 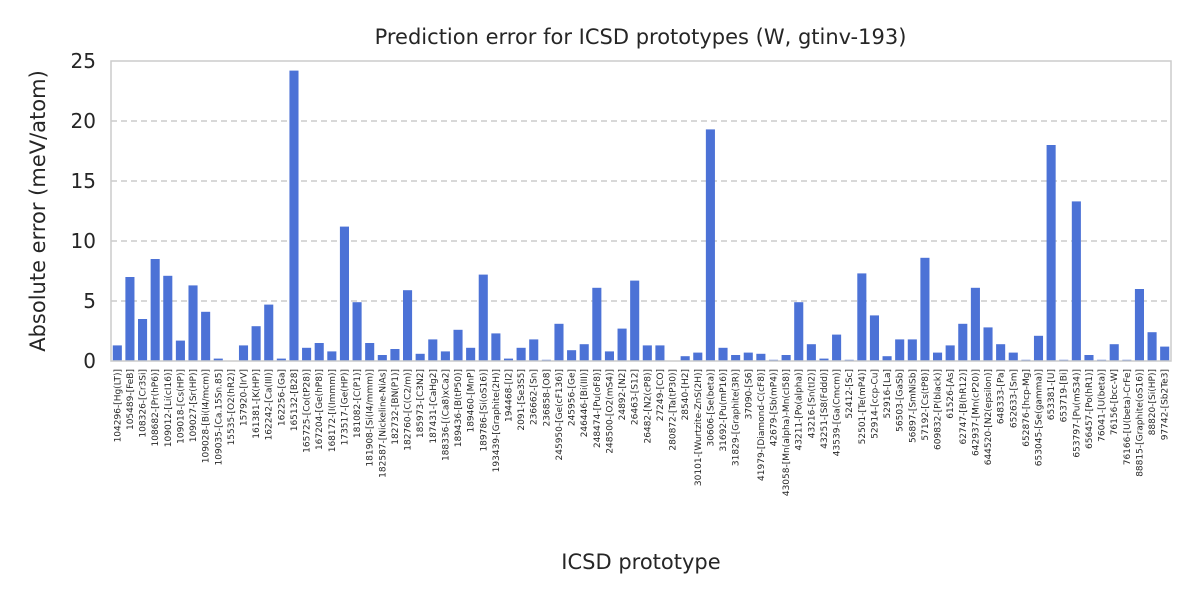 I want to click on x-tick-label: 165132-[B28], so click(x=295, y=400).